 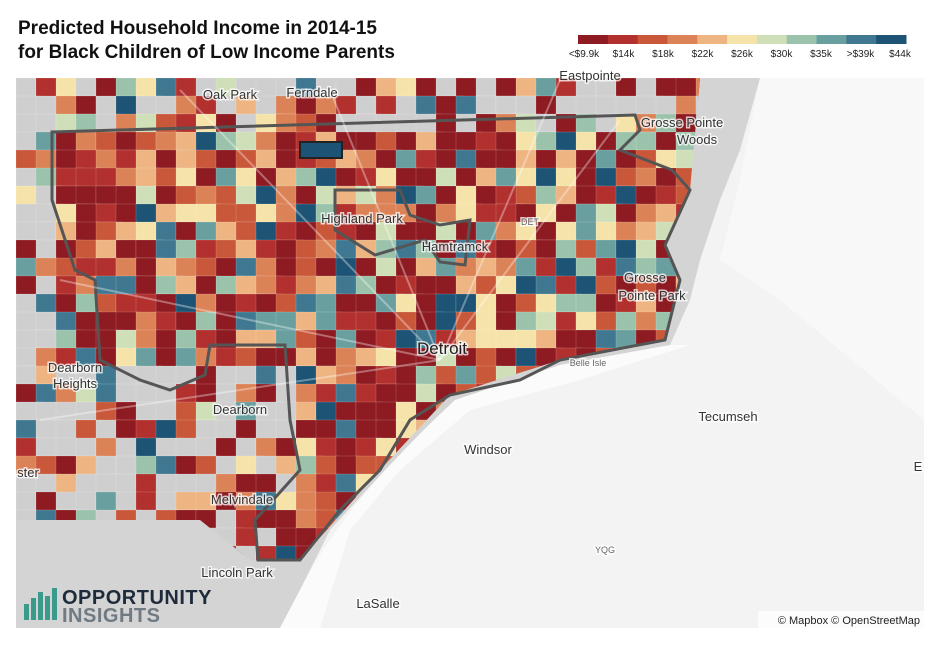 What do you see at coordinates (530, 222) in the screenshot?
I see `place-label: DET` at bounding box center [530, 222].